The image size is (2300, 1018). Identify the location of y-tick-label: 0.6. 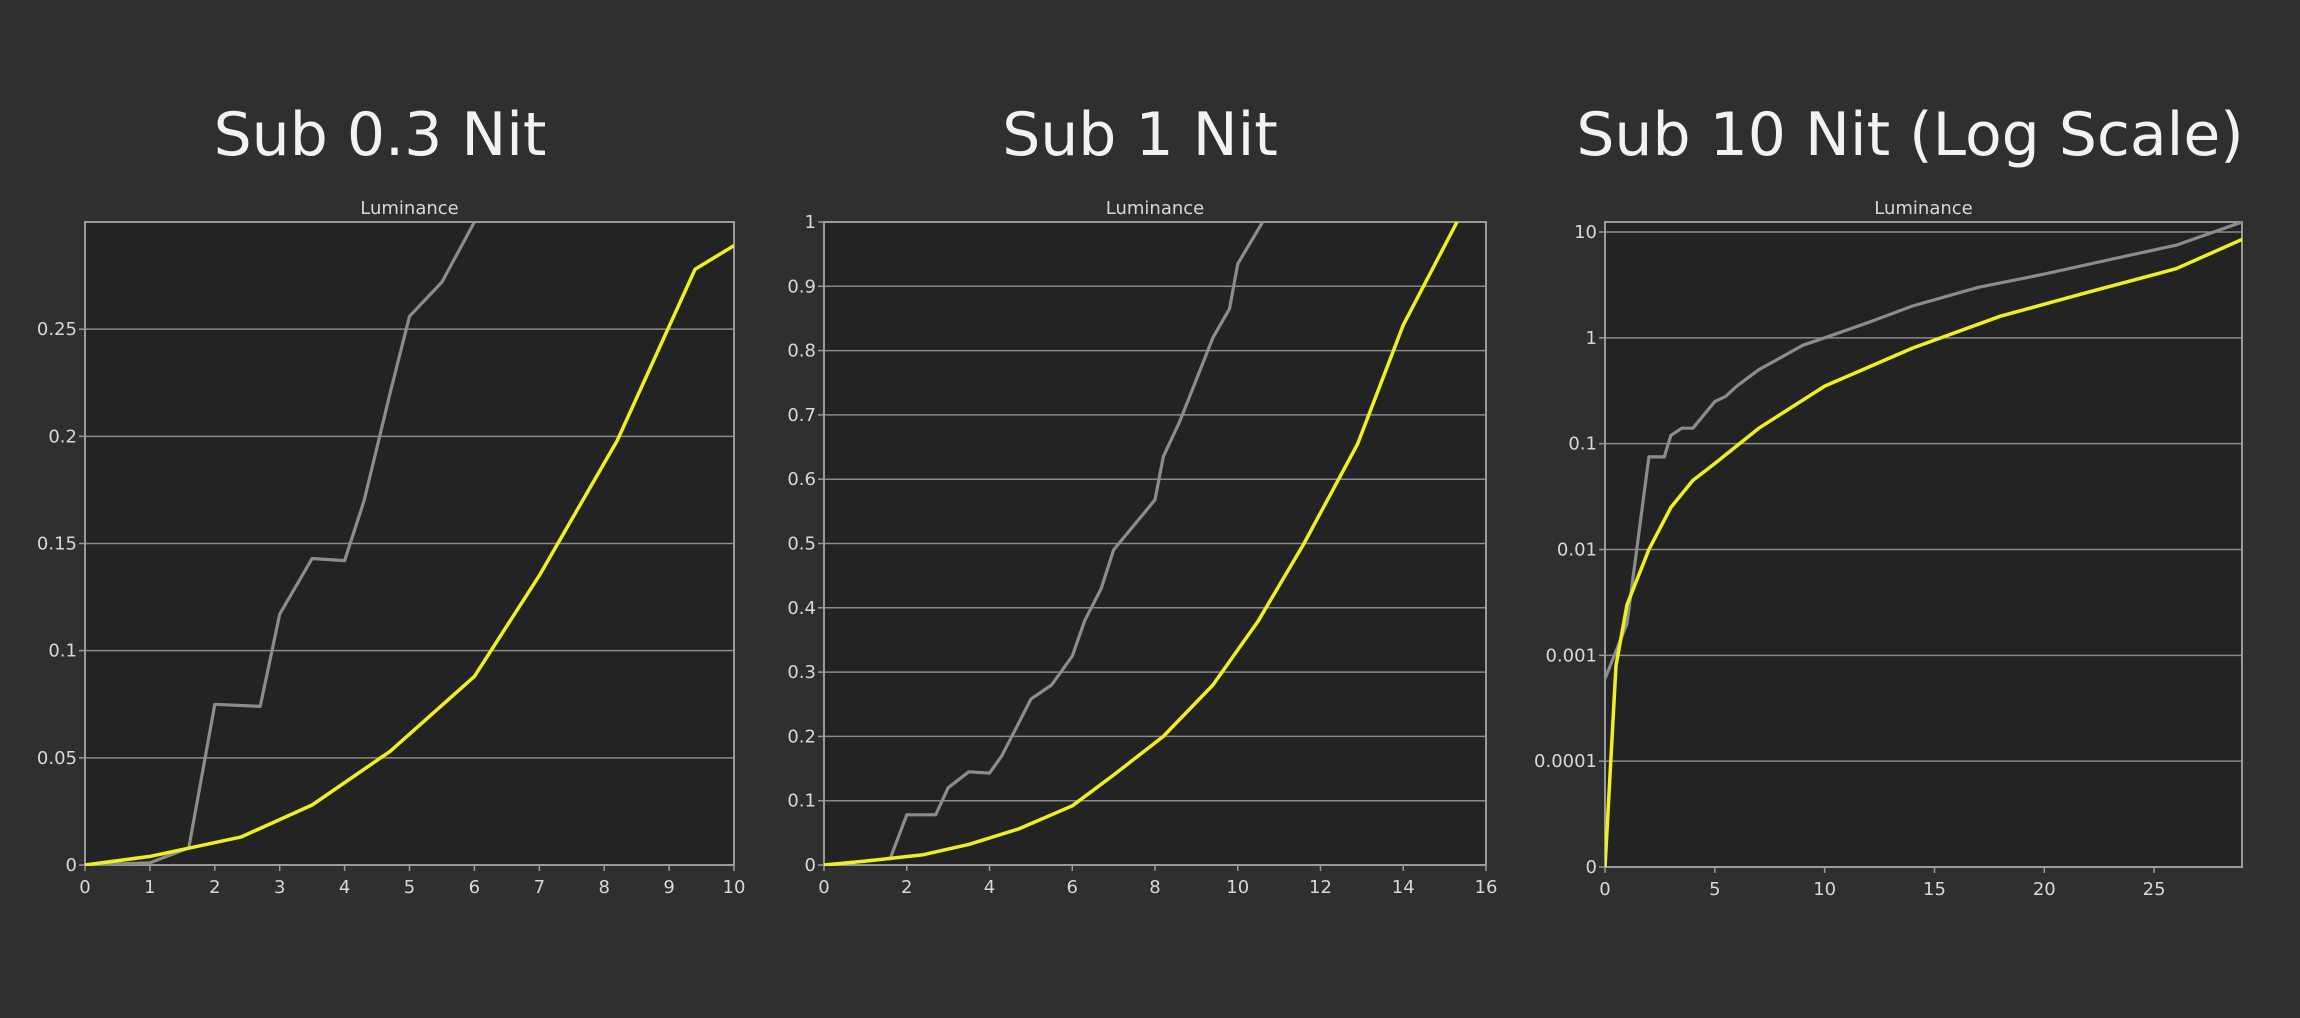
(801, 479).